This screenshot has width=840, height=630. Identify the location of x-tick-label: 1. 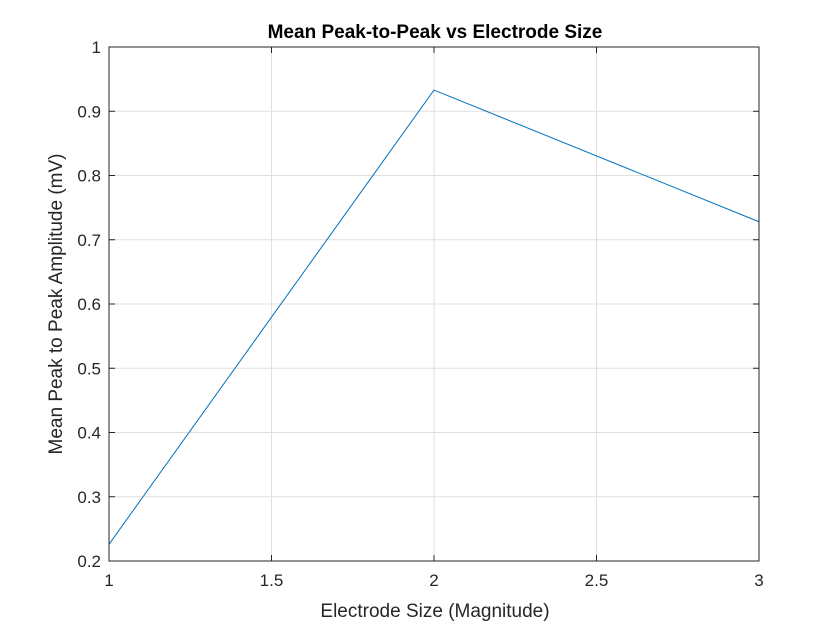
(108, 580).